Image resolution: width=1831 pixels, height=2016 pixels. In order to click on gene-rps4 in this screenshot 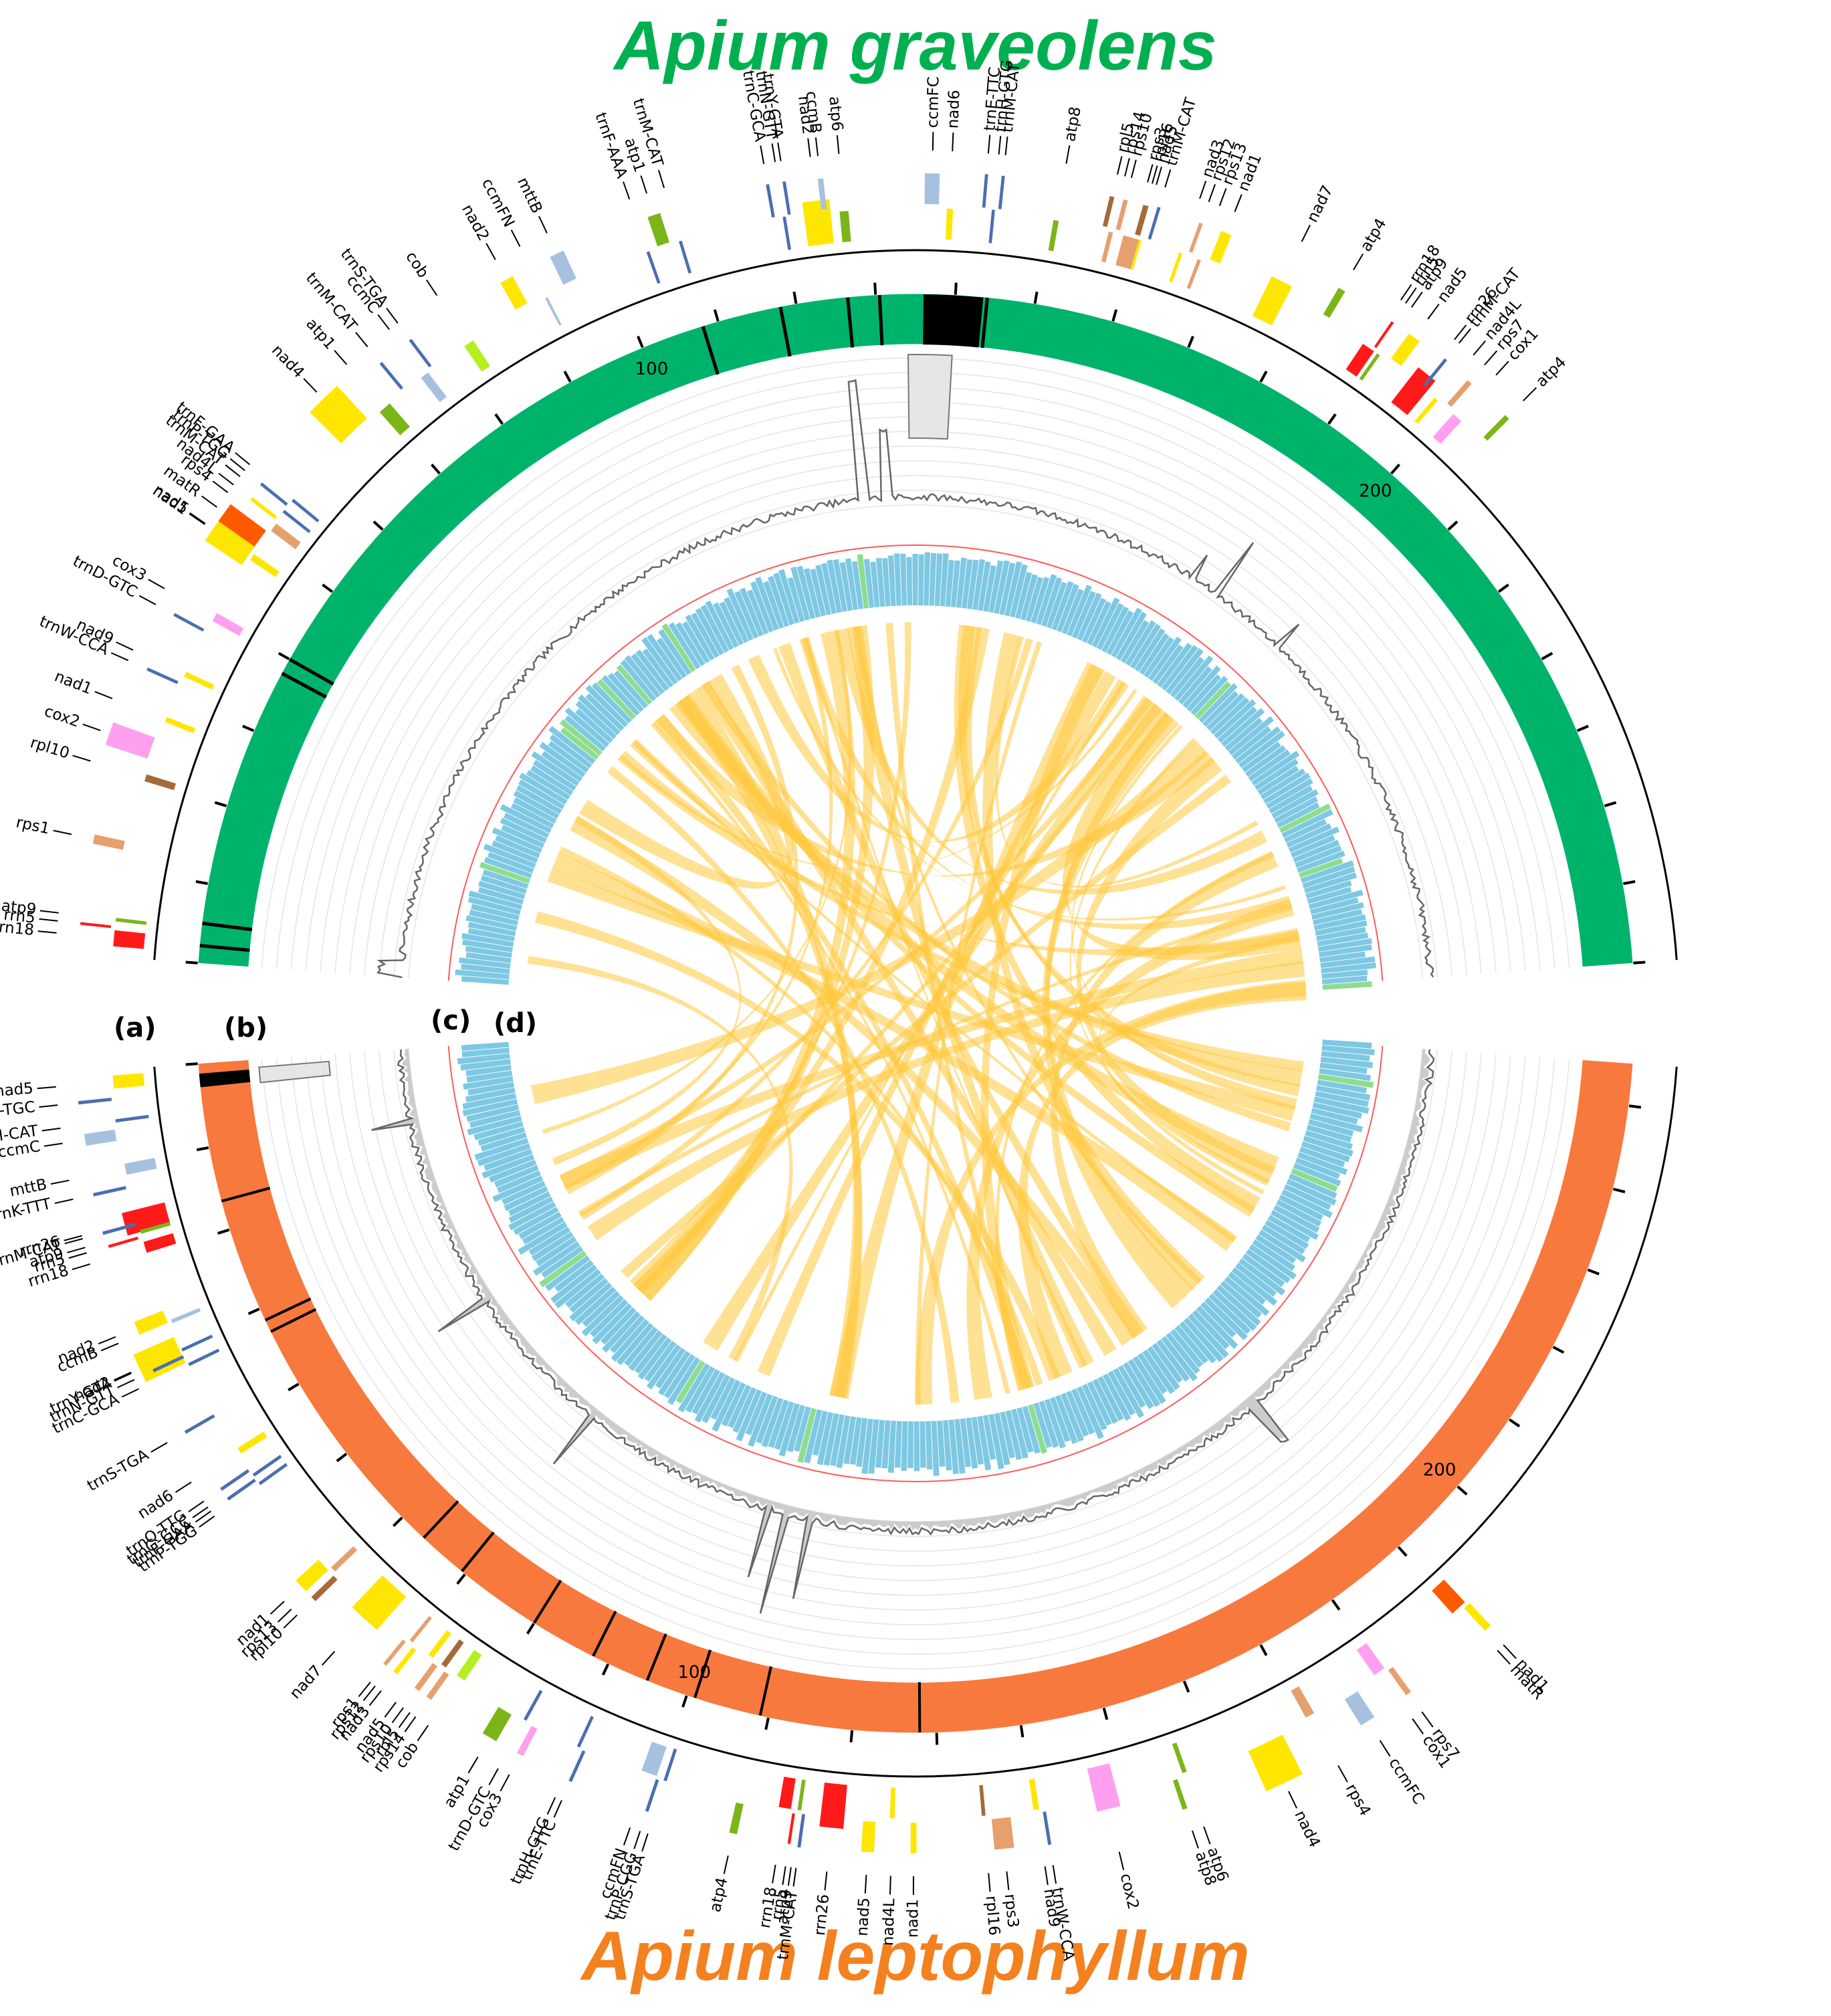, I will do `click(1303, 1702)`.